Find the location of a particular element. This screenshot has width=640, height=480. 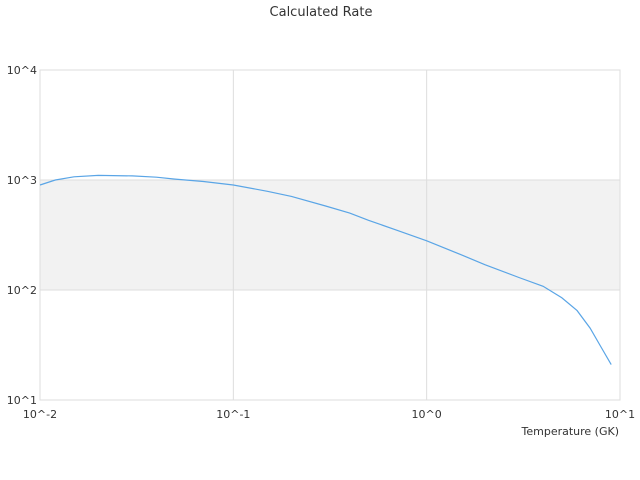

y-tick-label: 10^4 is located at coordinates (22, 70).